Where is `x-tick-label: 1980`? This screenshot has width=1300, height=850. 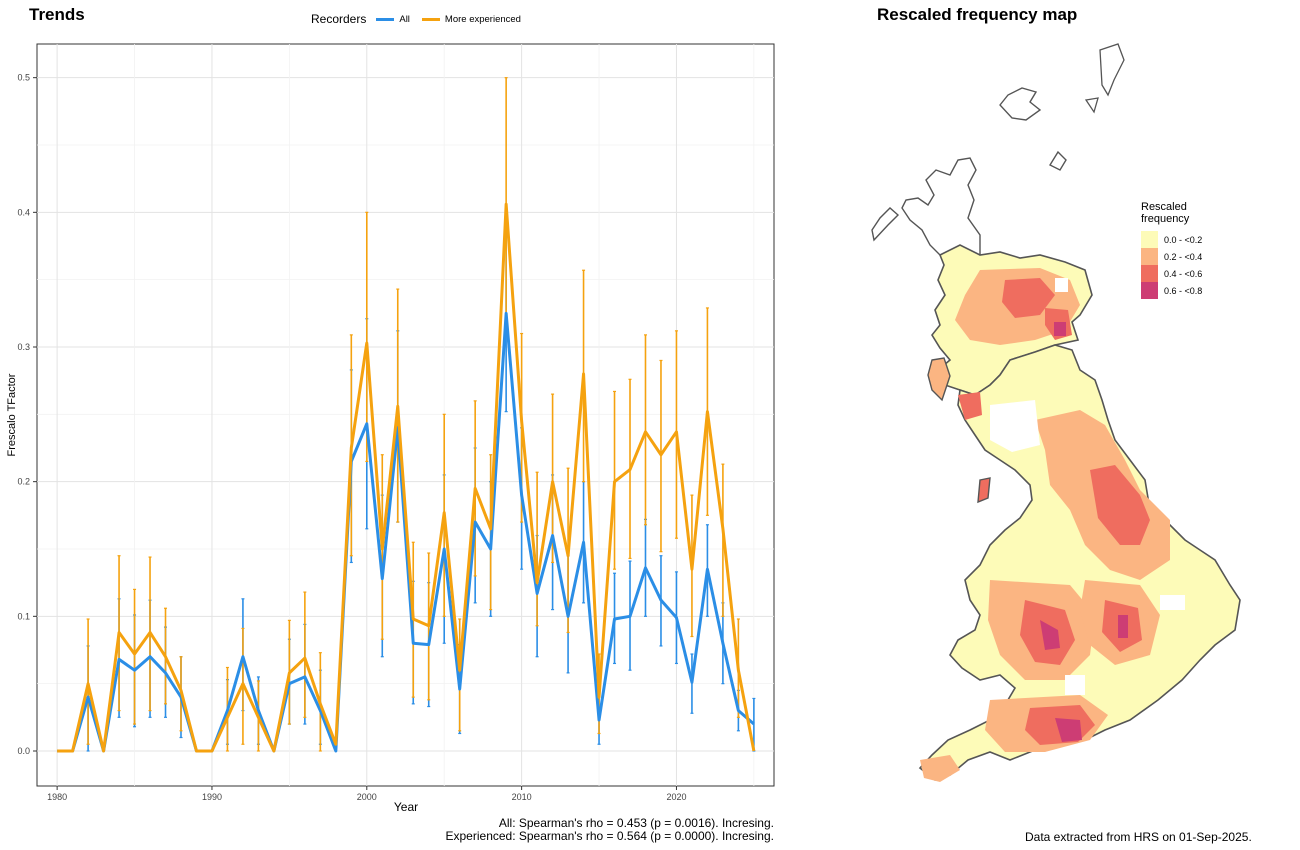
x-tick-label: 1980 is located at coordinates (57, 797).